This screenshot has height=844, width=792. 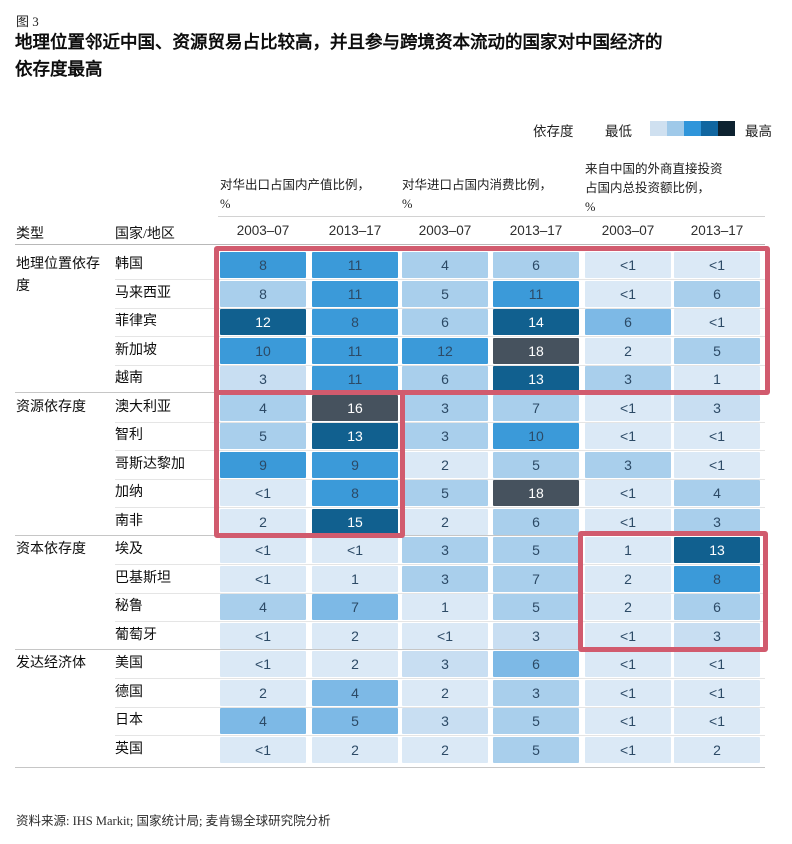 What do you see at coordinates (355, 464) in the screenshot?
I see `heatmap-cell: 9` at bounding box center [355, 464].